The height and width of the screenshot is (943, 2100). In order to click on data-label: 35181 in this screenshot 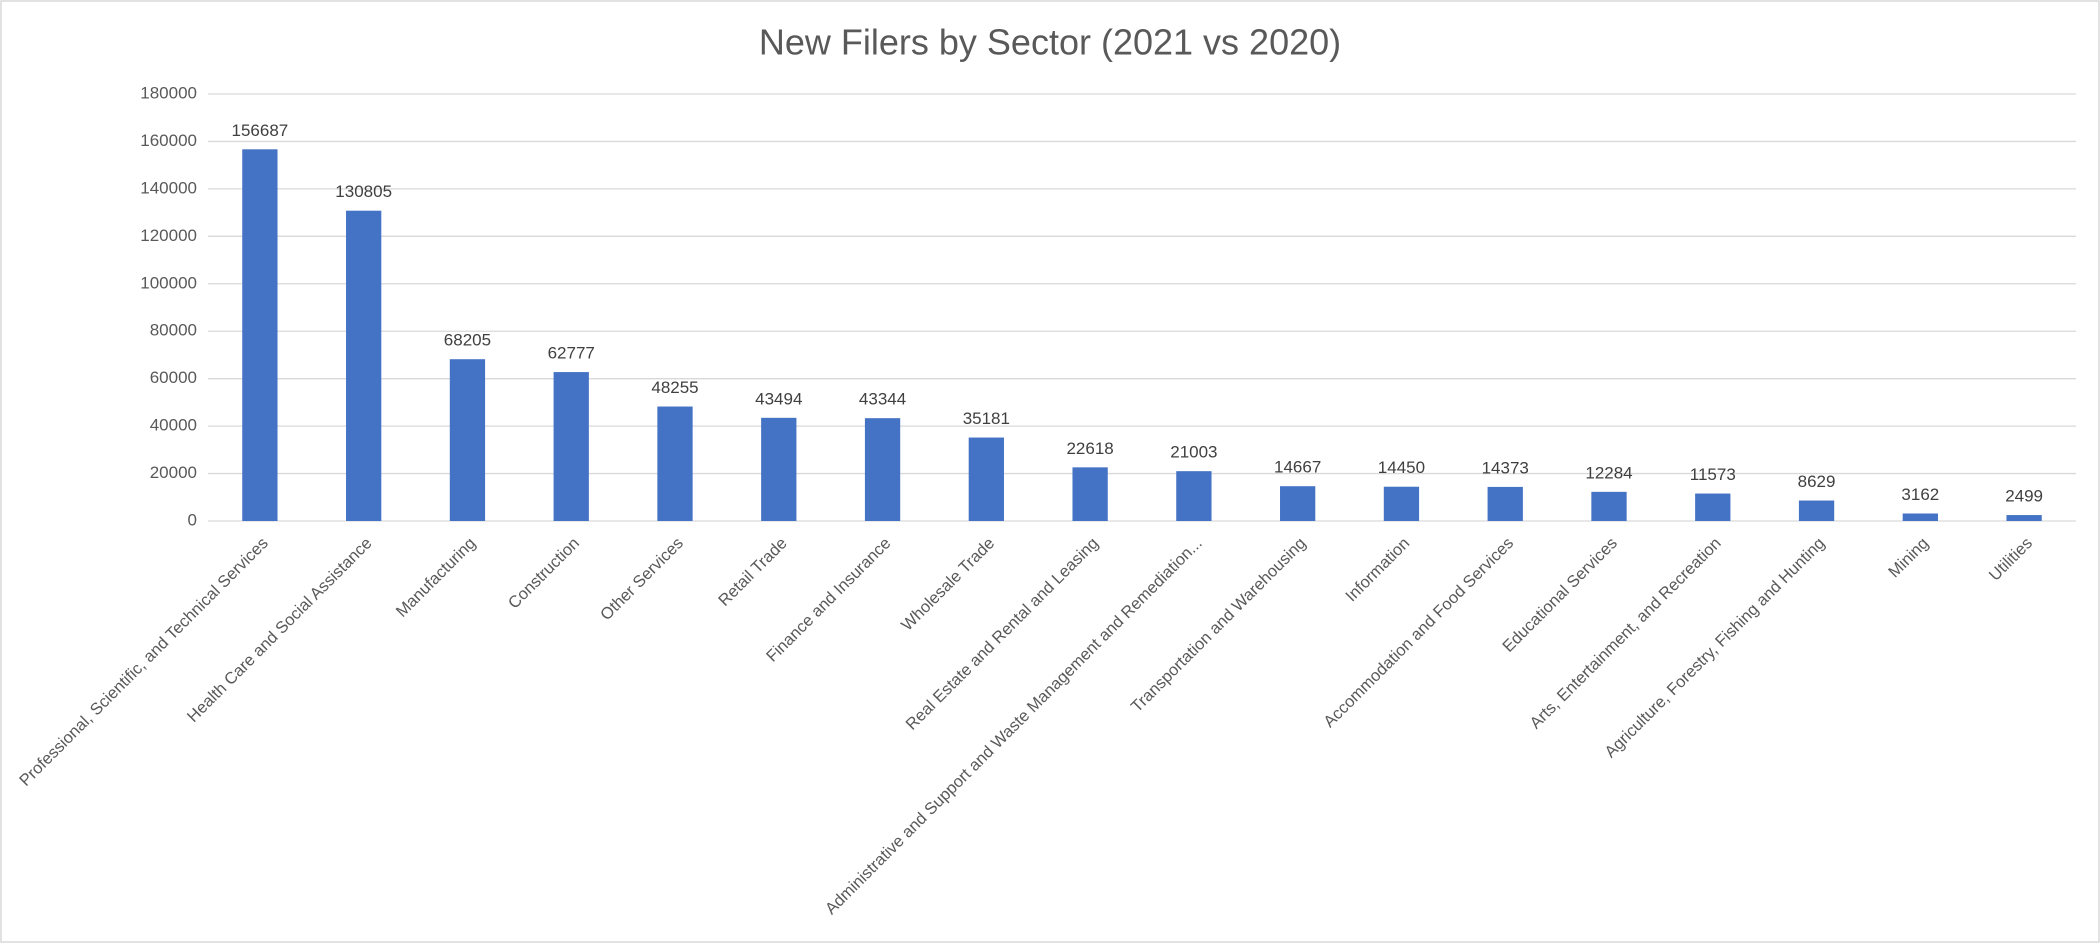, I will do `click(986, 418)`.